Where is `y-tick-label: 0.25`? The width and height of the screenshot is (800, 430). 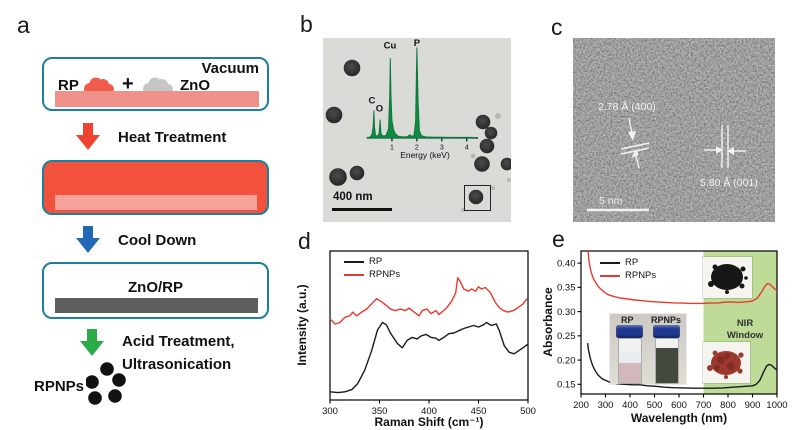 y-tick-label: 0.25 is located at coordinates (566, 336).